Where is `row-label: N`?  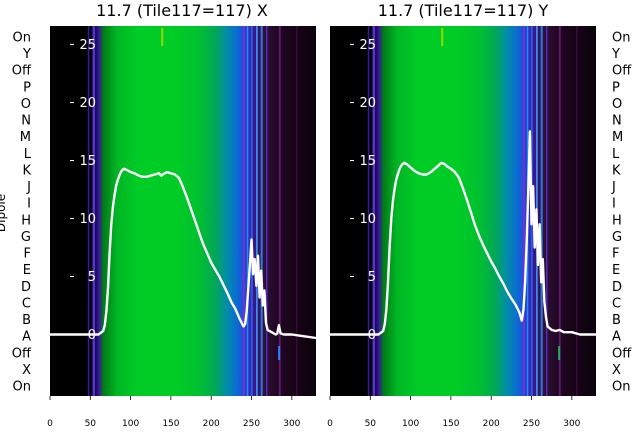 row-label: N is located at coordinates (617, 121).